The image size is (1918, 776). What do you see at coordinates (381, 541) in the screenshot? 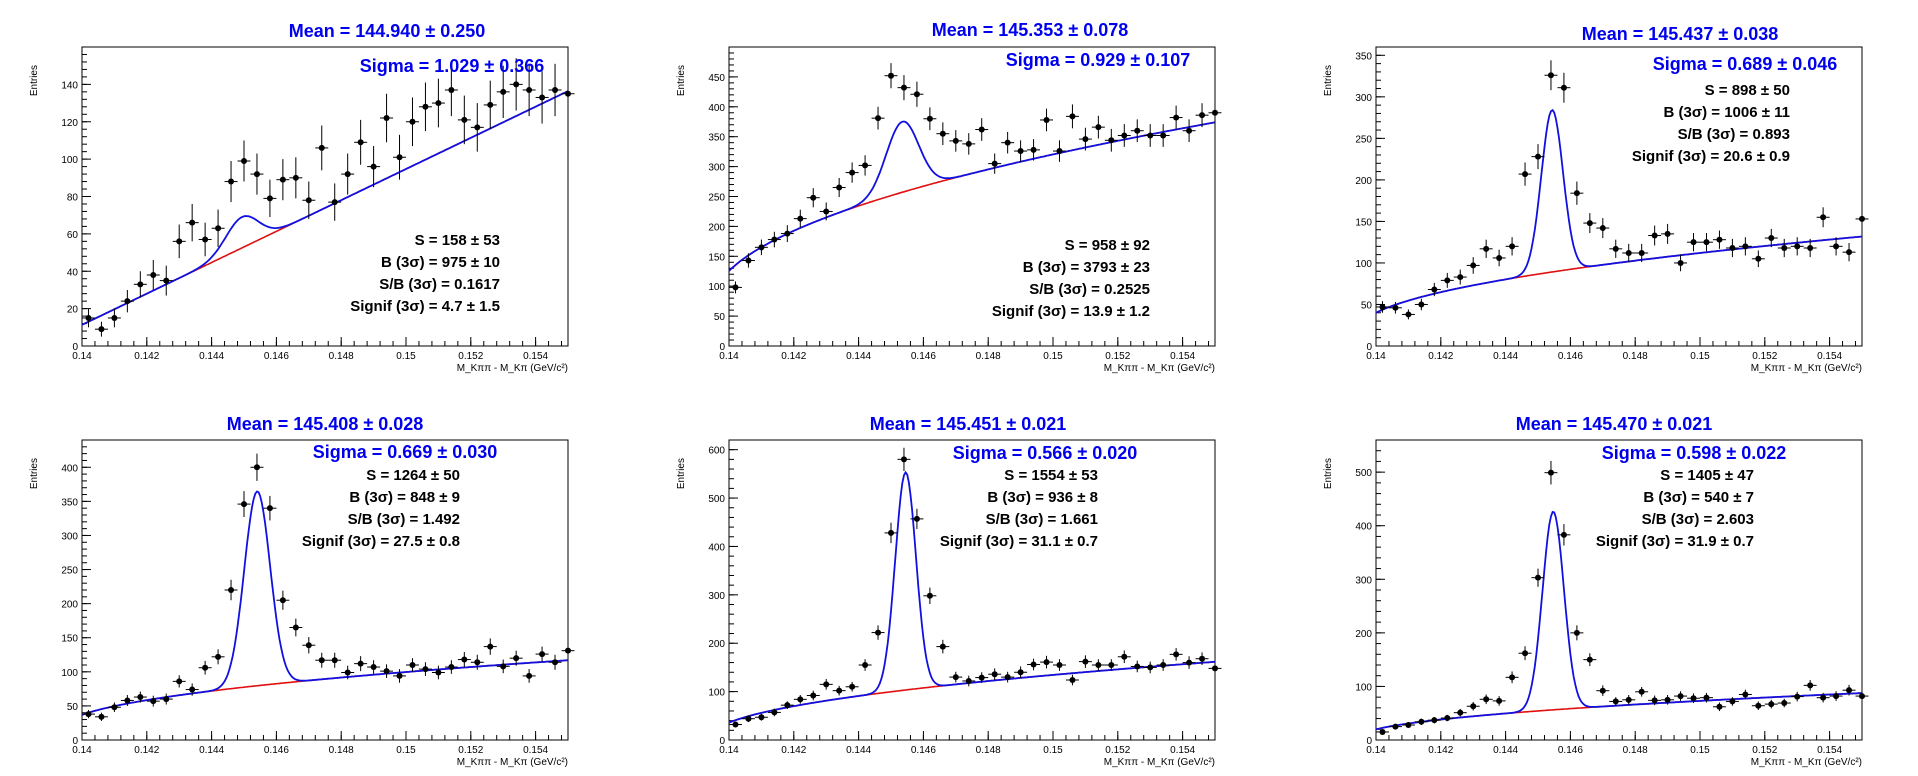
I see `fit-stat-label: Signif (3σ) = 27.5 ± 0.8` at bounding box center [381, 541].